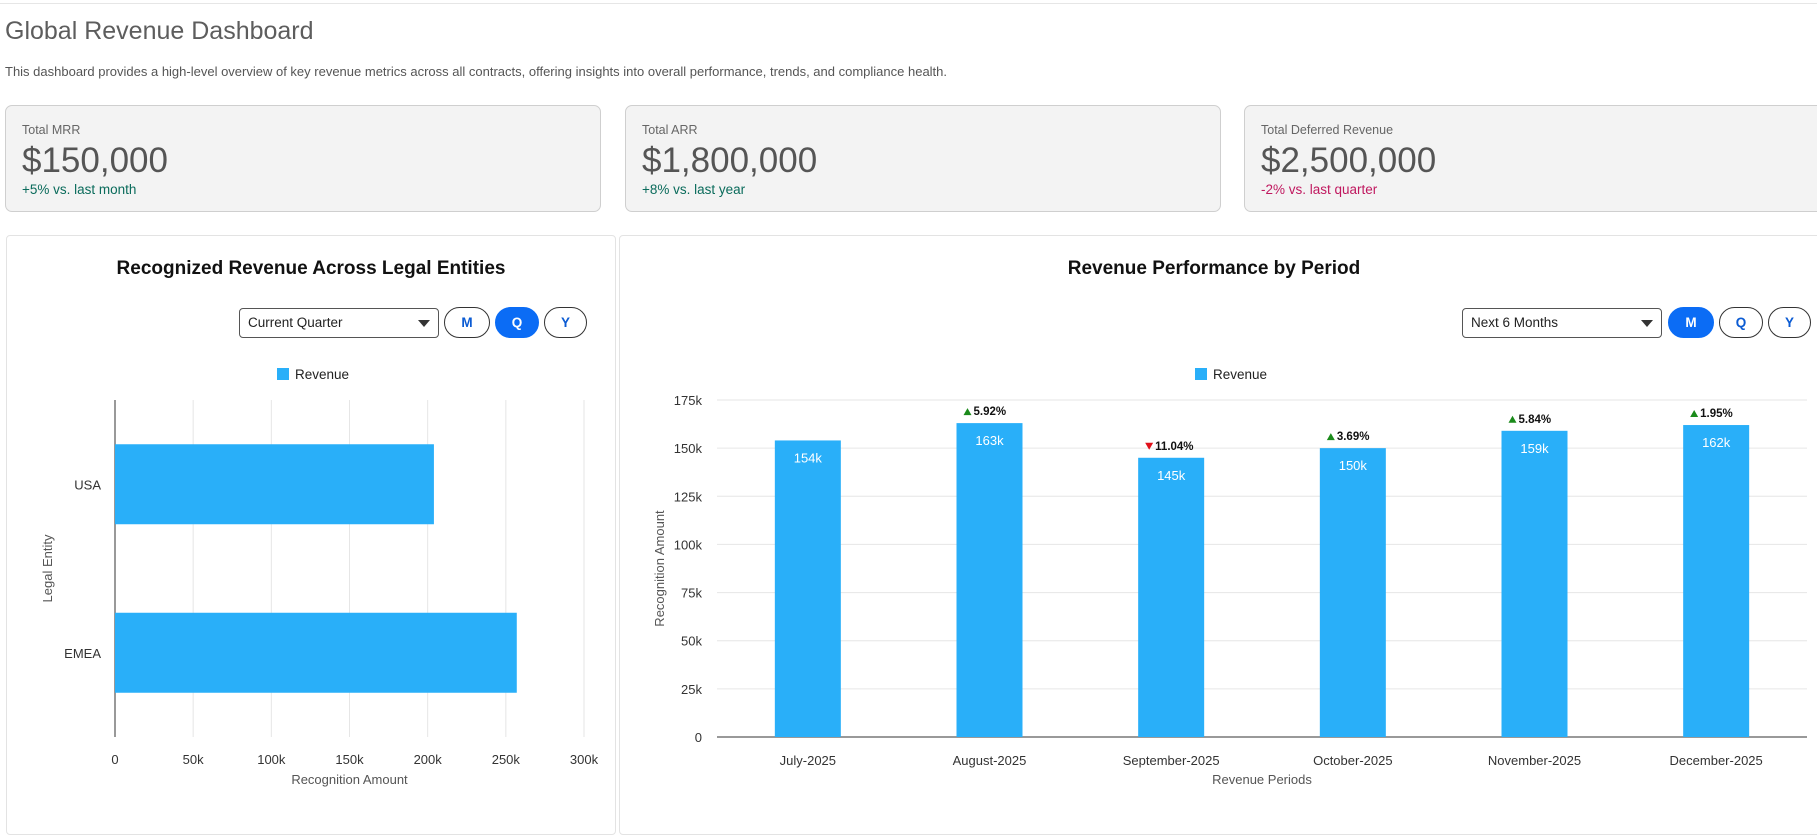 Image resolution: width=1817 pixels, height=835 pixels. Describe the element at coordinates (1171, 760) in the screenshot. I see `x-category-label: September-2025` at that location.